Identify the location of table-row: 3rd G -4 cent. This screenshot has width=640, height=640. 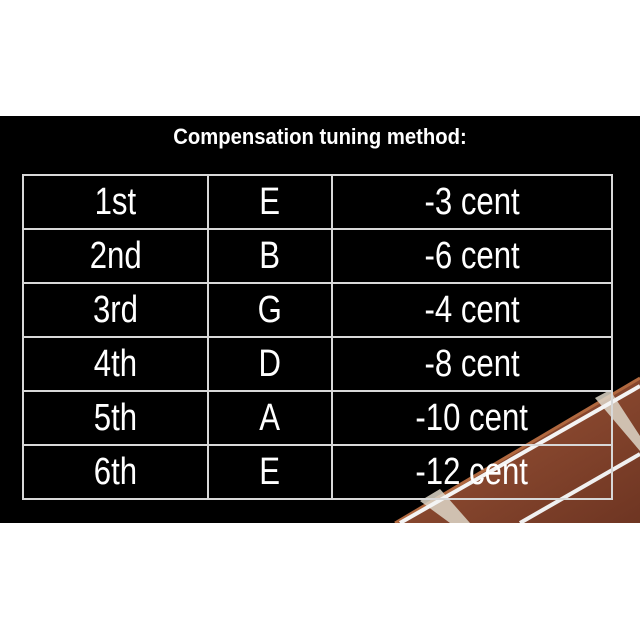
(317, 310).